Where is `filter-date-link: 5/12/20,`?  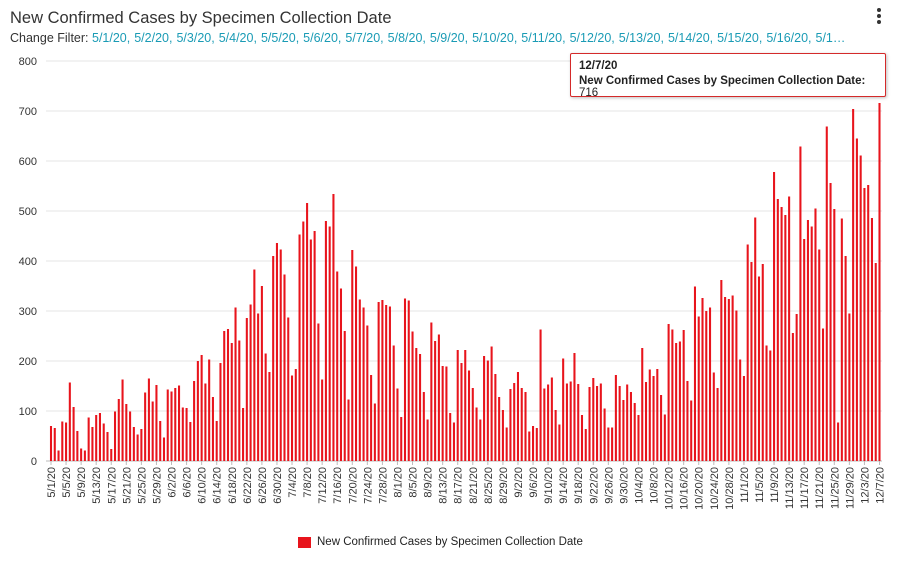 filter-date-link: 5/12/20, is located at coordinates (592, 38).